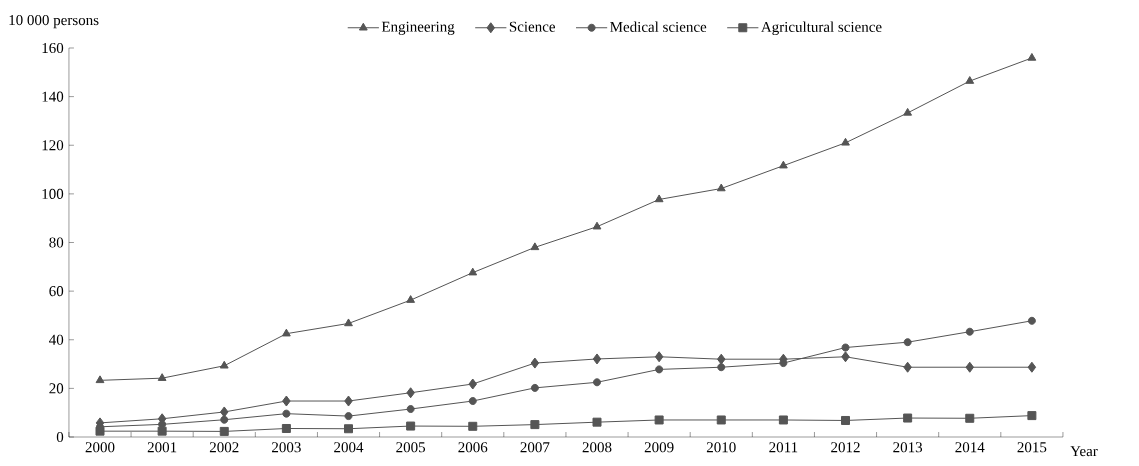 The width and height of the screenshot is (1139, 466). What do you see at coordinates (845, 447) in the screenshot?
I see `x-tick-label: 2012` at bounding box center [845, 447].